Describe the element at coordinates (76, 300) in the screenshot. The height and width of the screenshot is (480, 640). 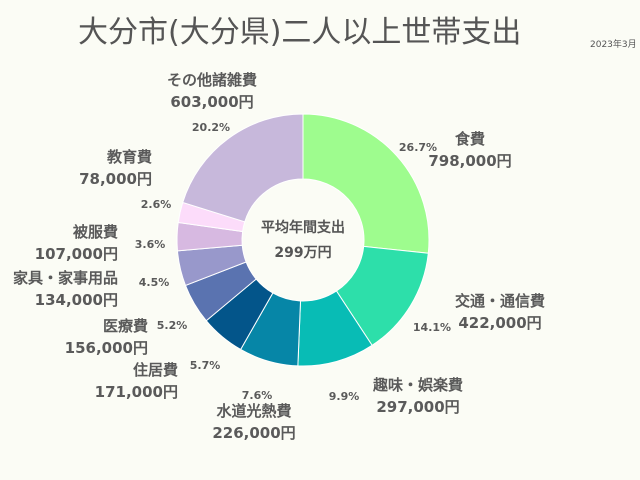
I see `slice-value-7: 134,000円` at that location.